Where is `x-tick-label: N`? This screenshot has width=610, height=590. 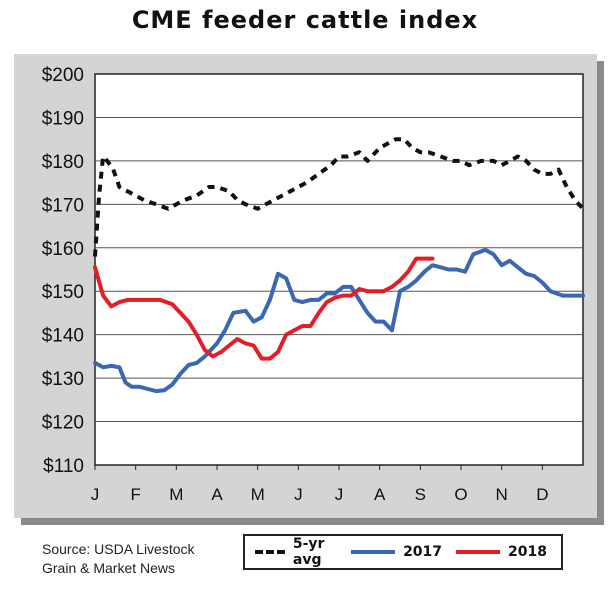 x-tick-label: N is located at coordinates (502, 494).